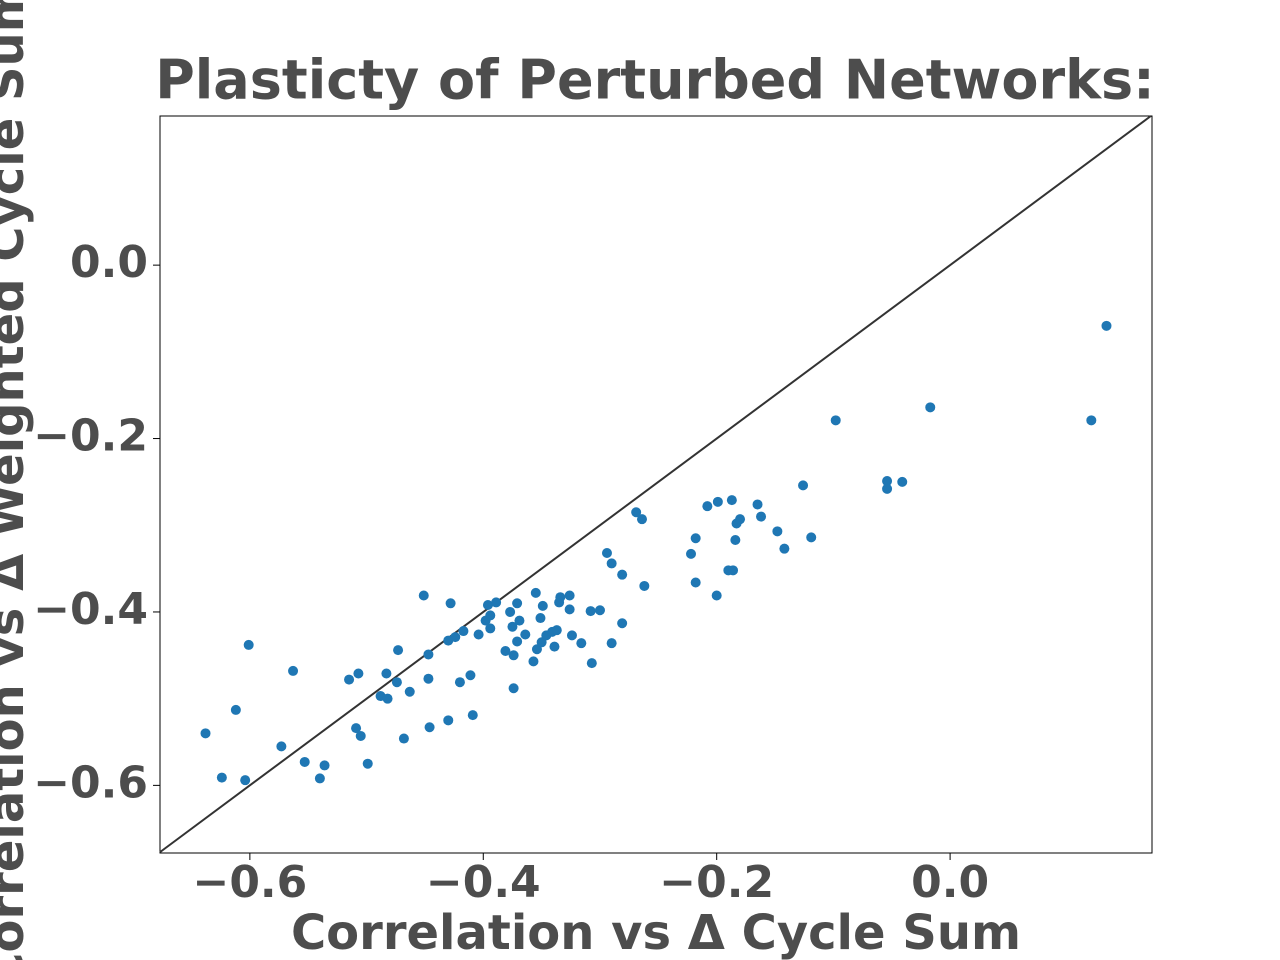  Describe the element at coordinates (90, 436) in the screenshot. I see `y-tick-label: −0.2` at that location.